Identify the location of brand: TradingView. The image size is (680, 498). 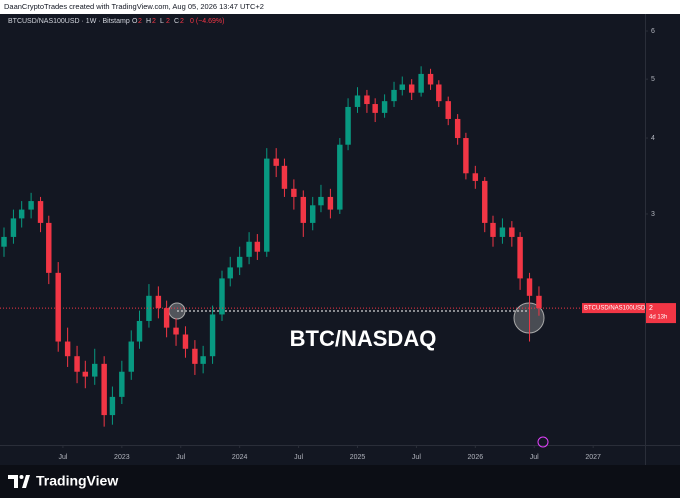
(77, 481).